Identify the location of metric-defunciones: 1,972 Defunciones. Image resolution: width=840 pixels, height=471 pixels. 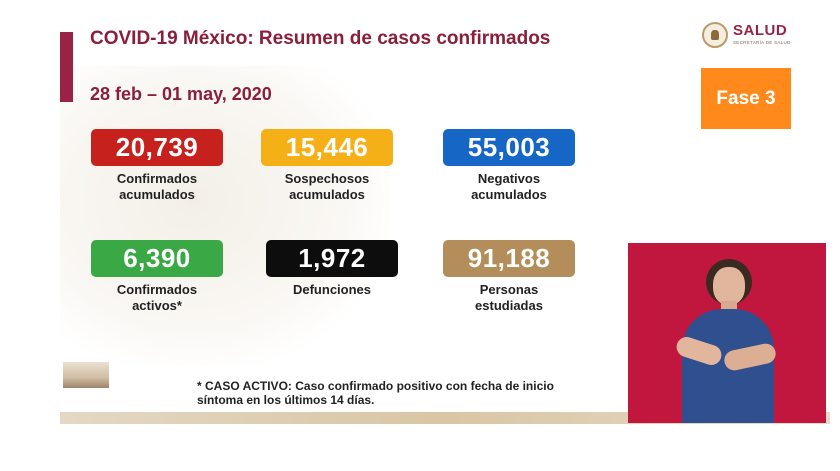
(332, 269).